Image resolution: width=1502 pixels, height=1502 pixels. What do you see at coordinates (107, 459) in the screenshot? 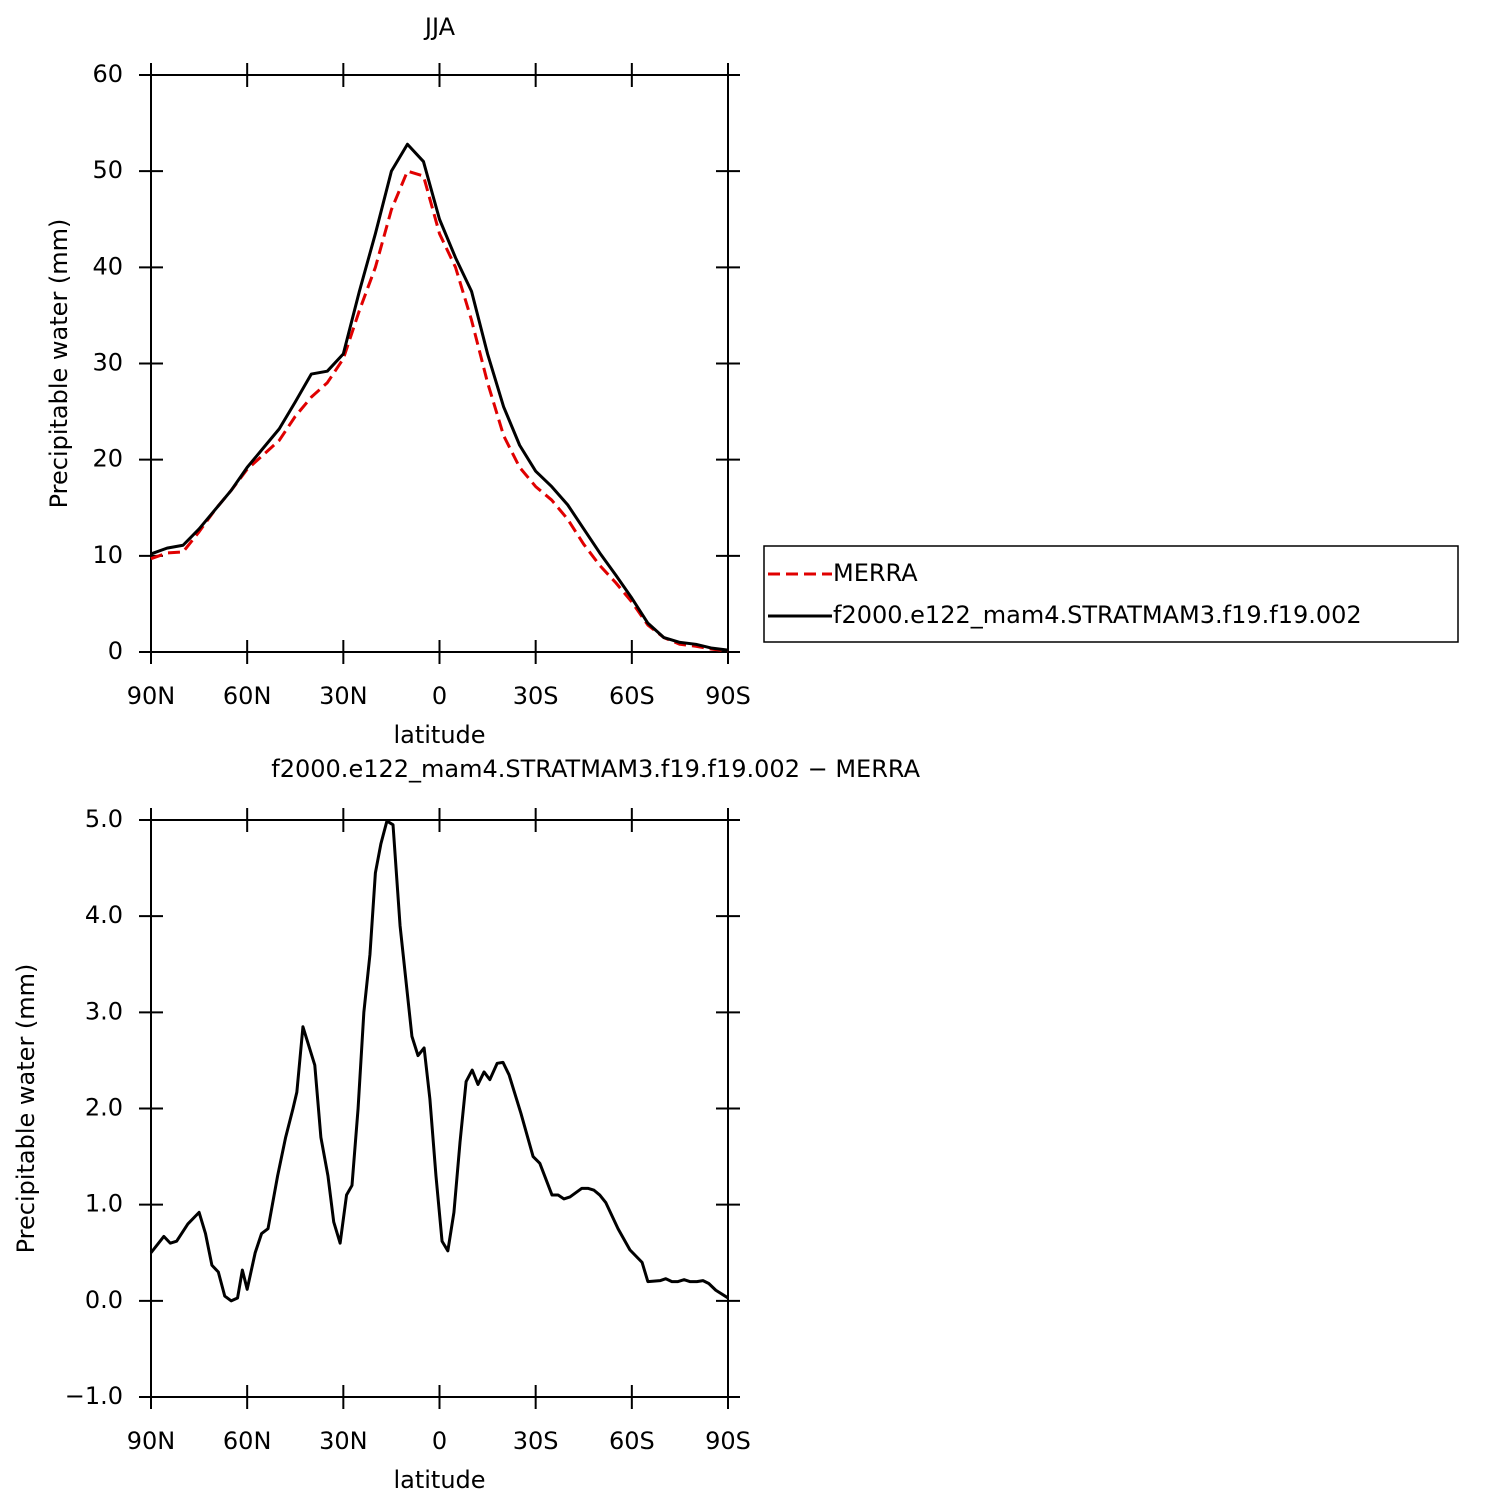
I see `y-tick-label: 20` at bounding box center [107, 459].